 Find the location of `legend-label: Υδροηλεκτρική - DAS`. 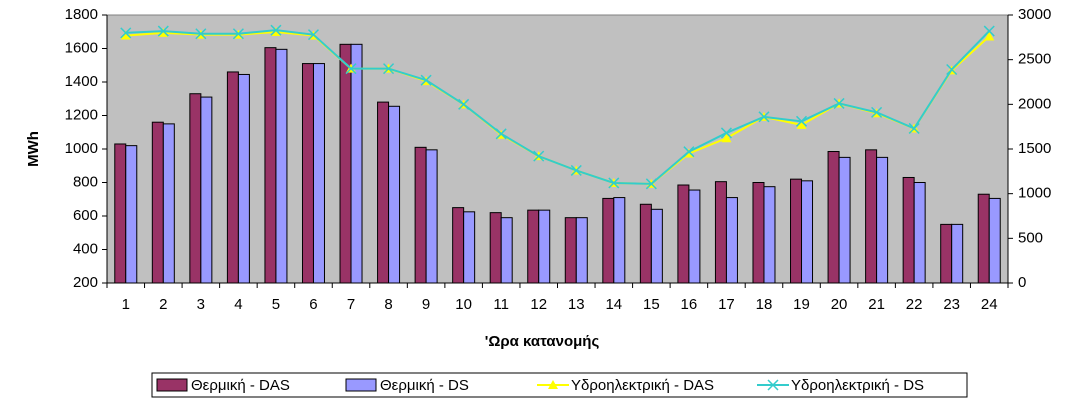

legend-label: Υδροηλεκτρική - DAS is located at coordinates (642, 385).